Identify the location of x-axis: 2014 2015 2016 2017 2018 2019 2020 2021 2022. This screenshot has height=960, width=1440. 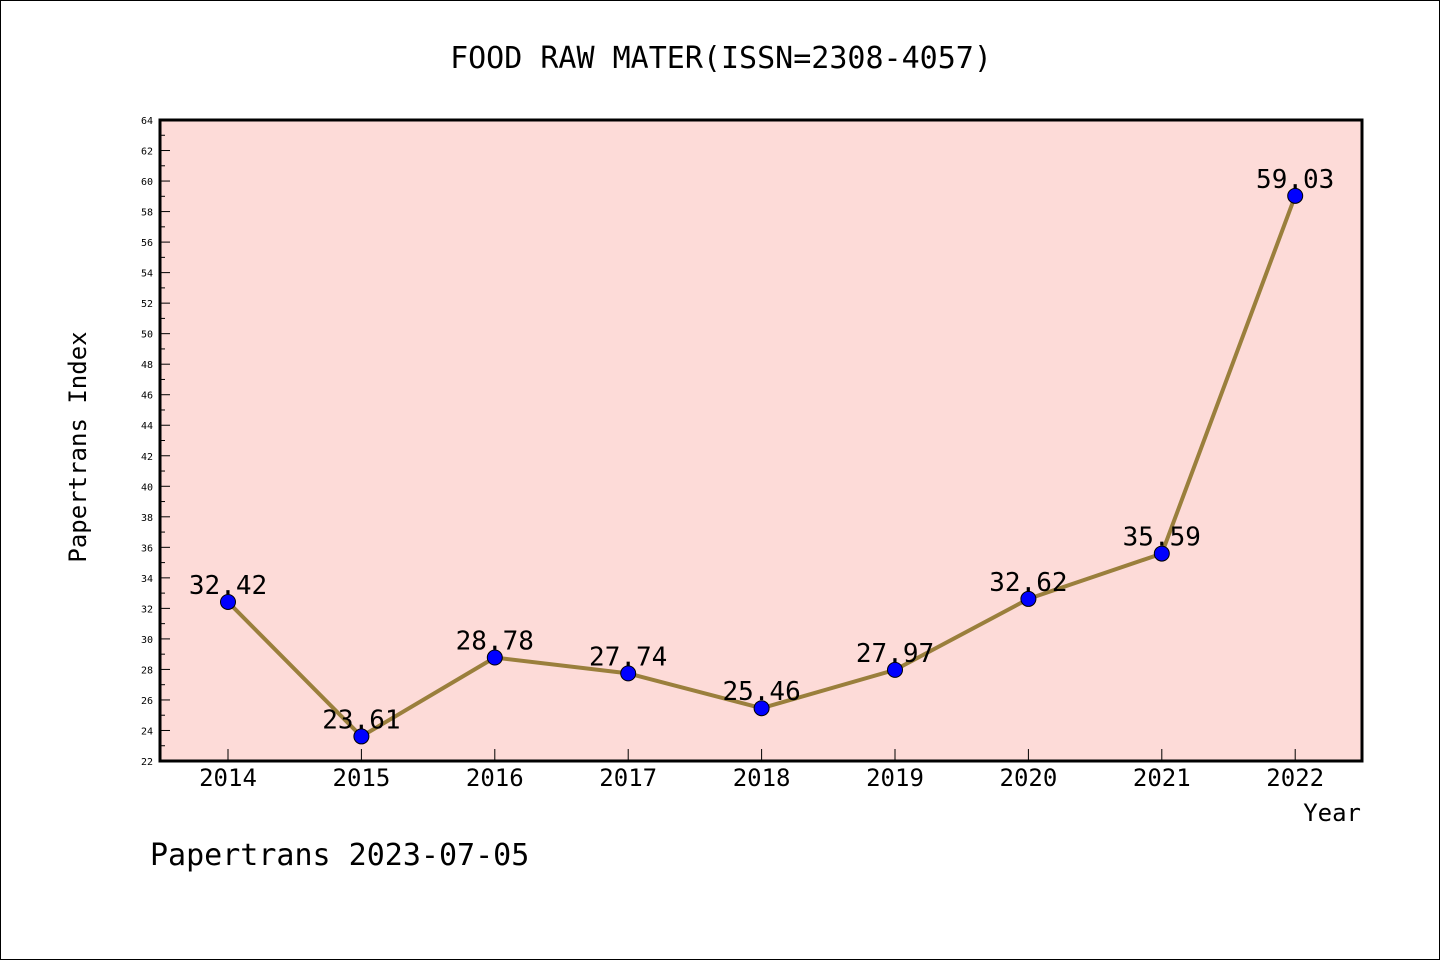
(761, 770).